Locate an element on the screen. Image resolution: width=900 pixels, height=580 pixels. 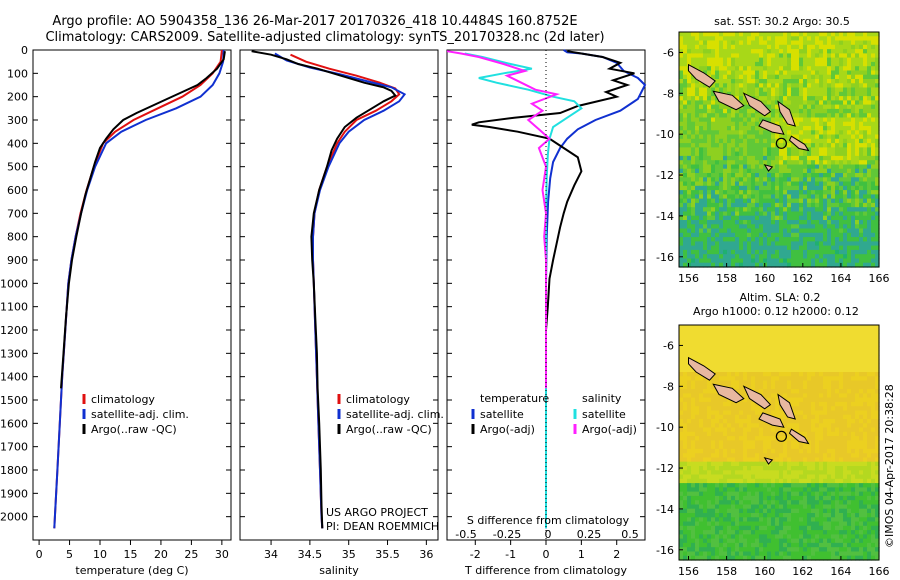
depth-tick-label: 1800 is located at coordinates (14, 470).